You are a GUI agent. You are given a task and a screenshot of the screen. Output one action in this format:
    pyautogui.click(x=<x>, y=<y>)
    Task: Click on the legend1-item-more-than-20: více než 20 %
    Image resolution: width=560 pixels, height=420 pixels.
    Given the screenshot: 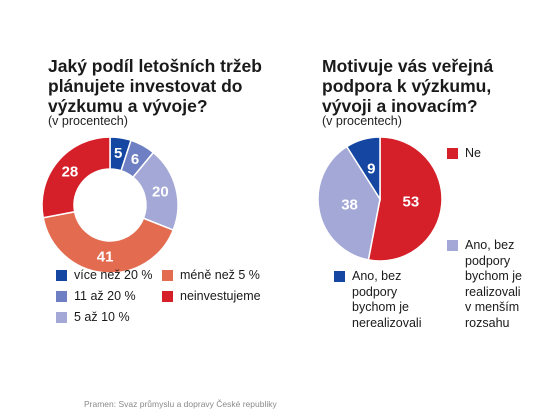 What is the action you would take?
    pyautogui.click(x=104, y=276)
    